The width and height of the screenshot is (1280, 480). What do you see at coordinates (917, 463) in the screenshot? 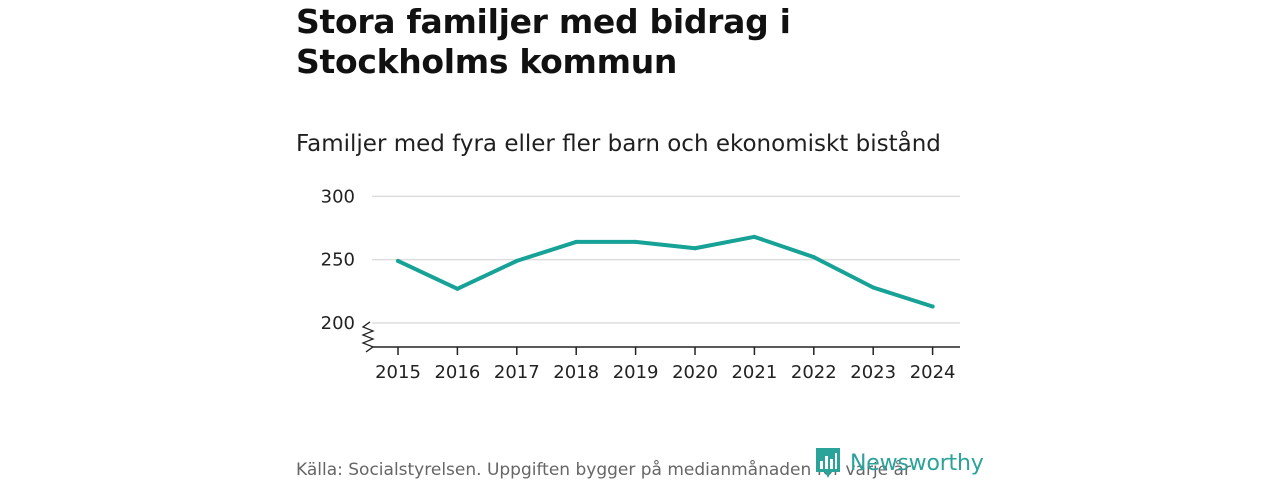
I see `logo-text: Newsworthy` at bounding box center [917, 463].